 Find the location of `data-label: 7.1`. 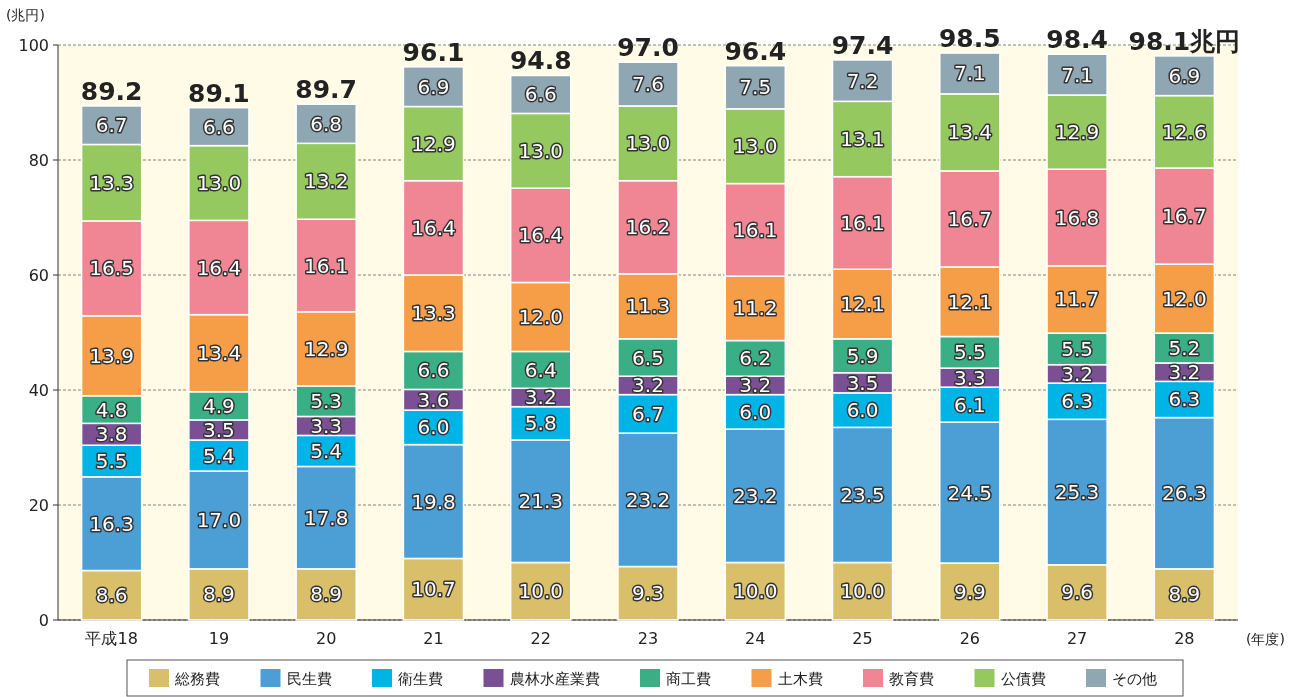

data-label: 7.1 is located at coordinates (969, 73).